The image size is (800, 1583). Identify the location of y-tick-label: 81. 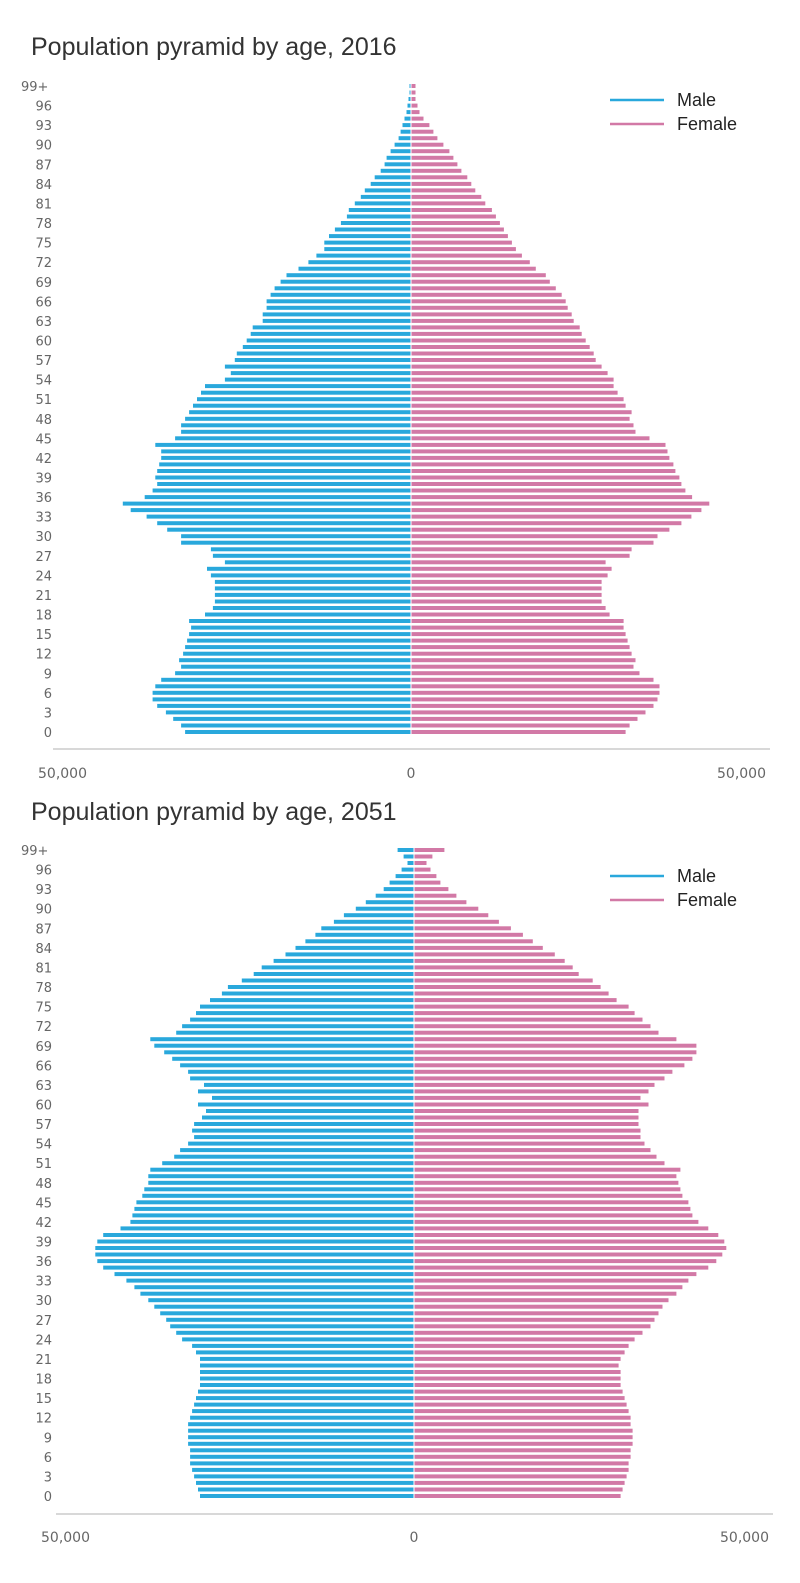
(43, 205).